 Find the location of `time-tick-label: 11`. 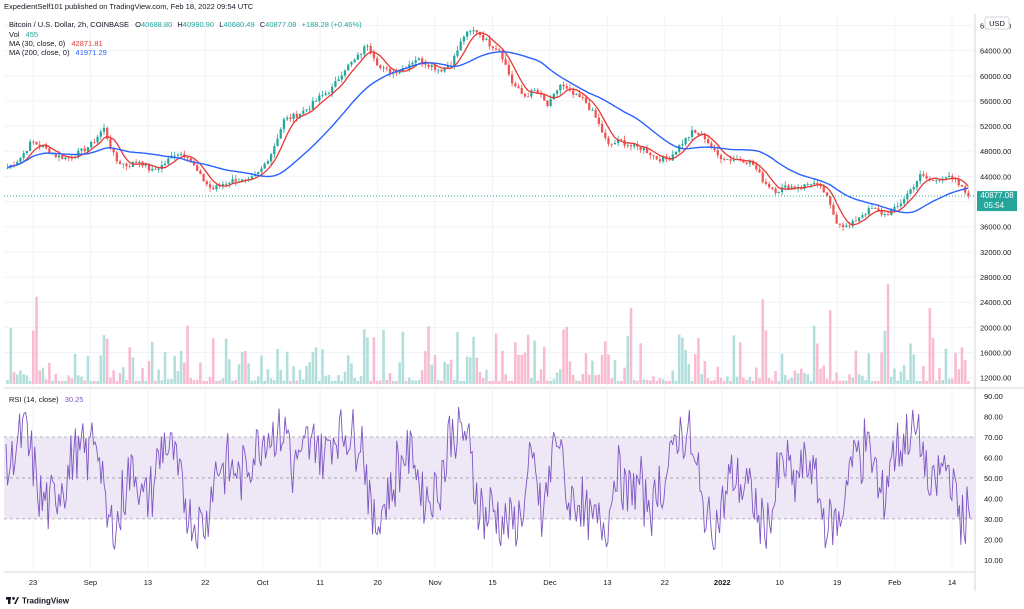

time-tick-label: 11 is located at coordinates (320, 582).